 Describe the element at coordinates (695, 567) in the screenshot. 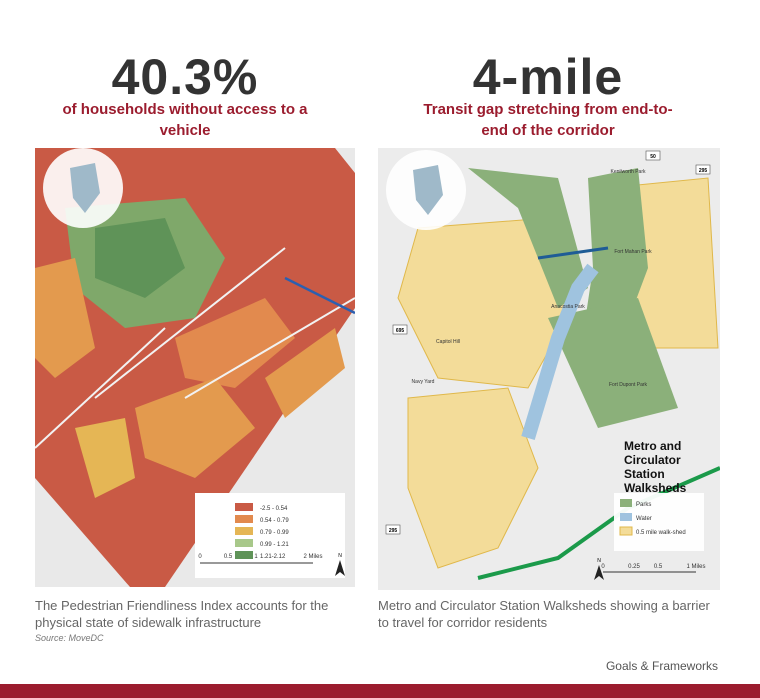

I see `scale-label: 1 Miles` at that location.